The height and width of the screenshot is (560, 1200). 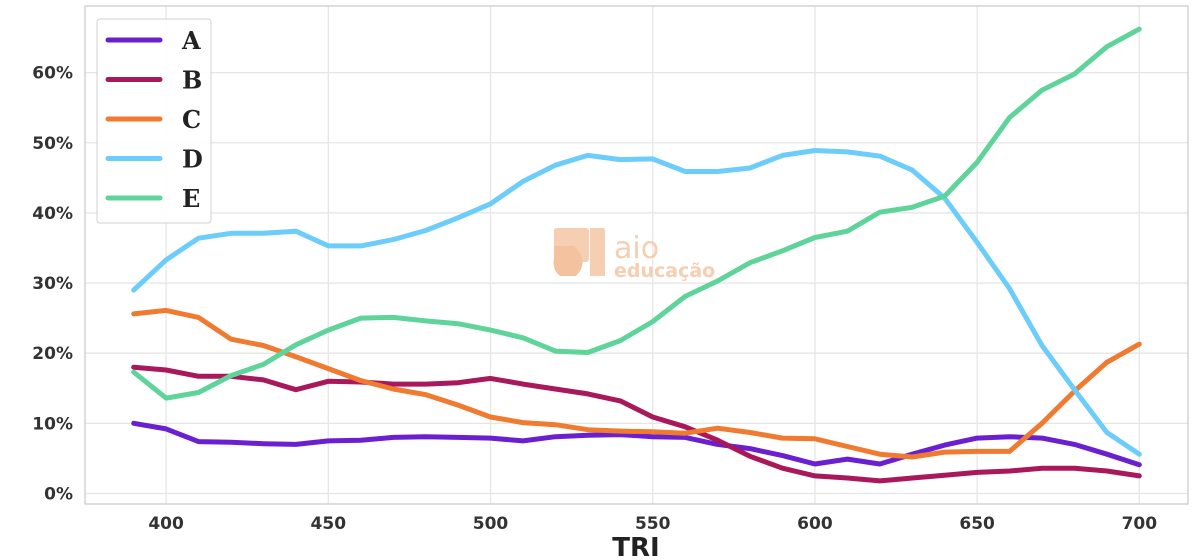 I want to click on y-tick-label: 30%, so click(x=52, y=284).